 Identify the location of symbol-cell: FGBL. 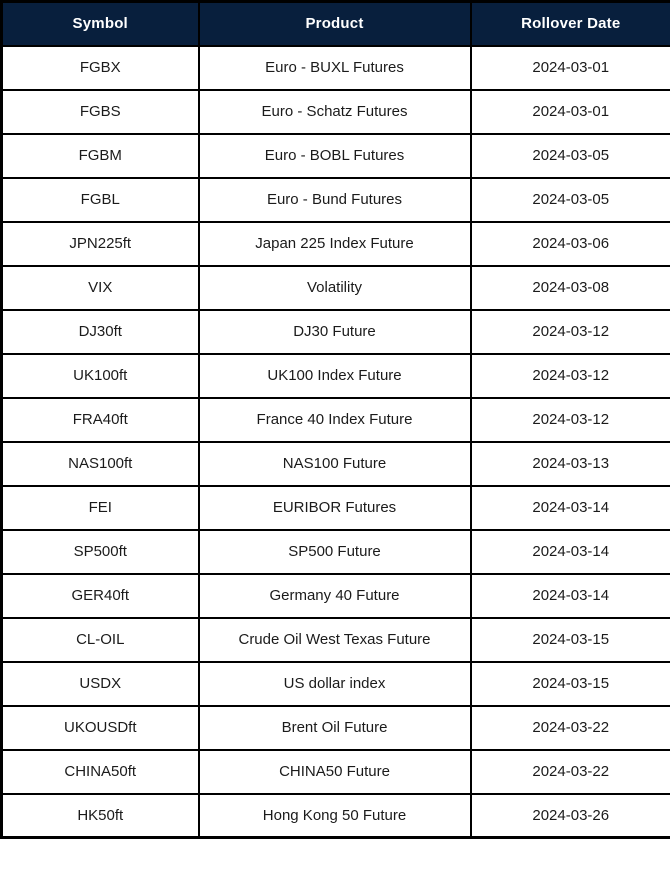
(100, 199).